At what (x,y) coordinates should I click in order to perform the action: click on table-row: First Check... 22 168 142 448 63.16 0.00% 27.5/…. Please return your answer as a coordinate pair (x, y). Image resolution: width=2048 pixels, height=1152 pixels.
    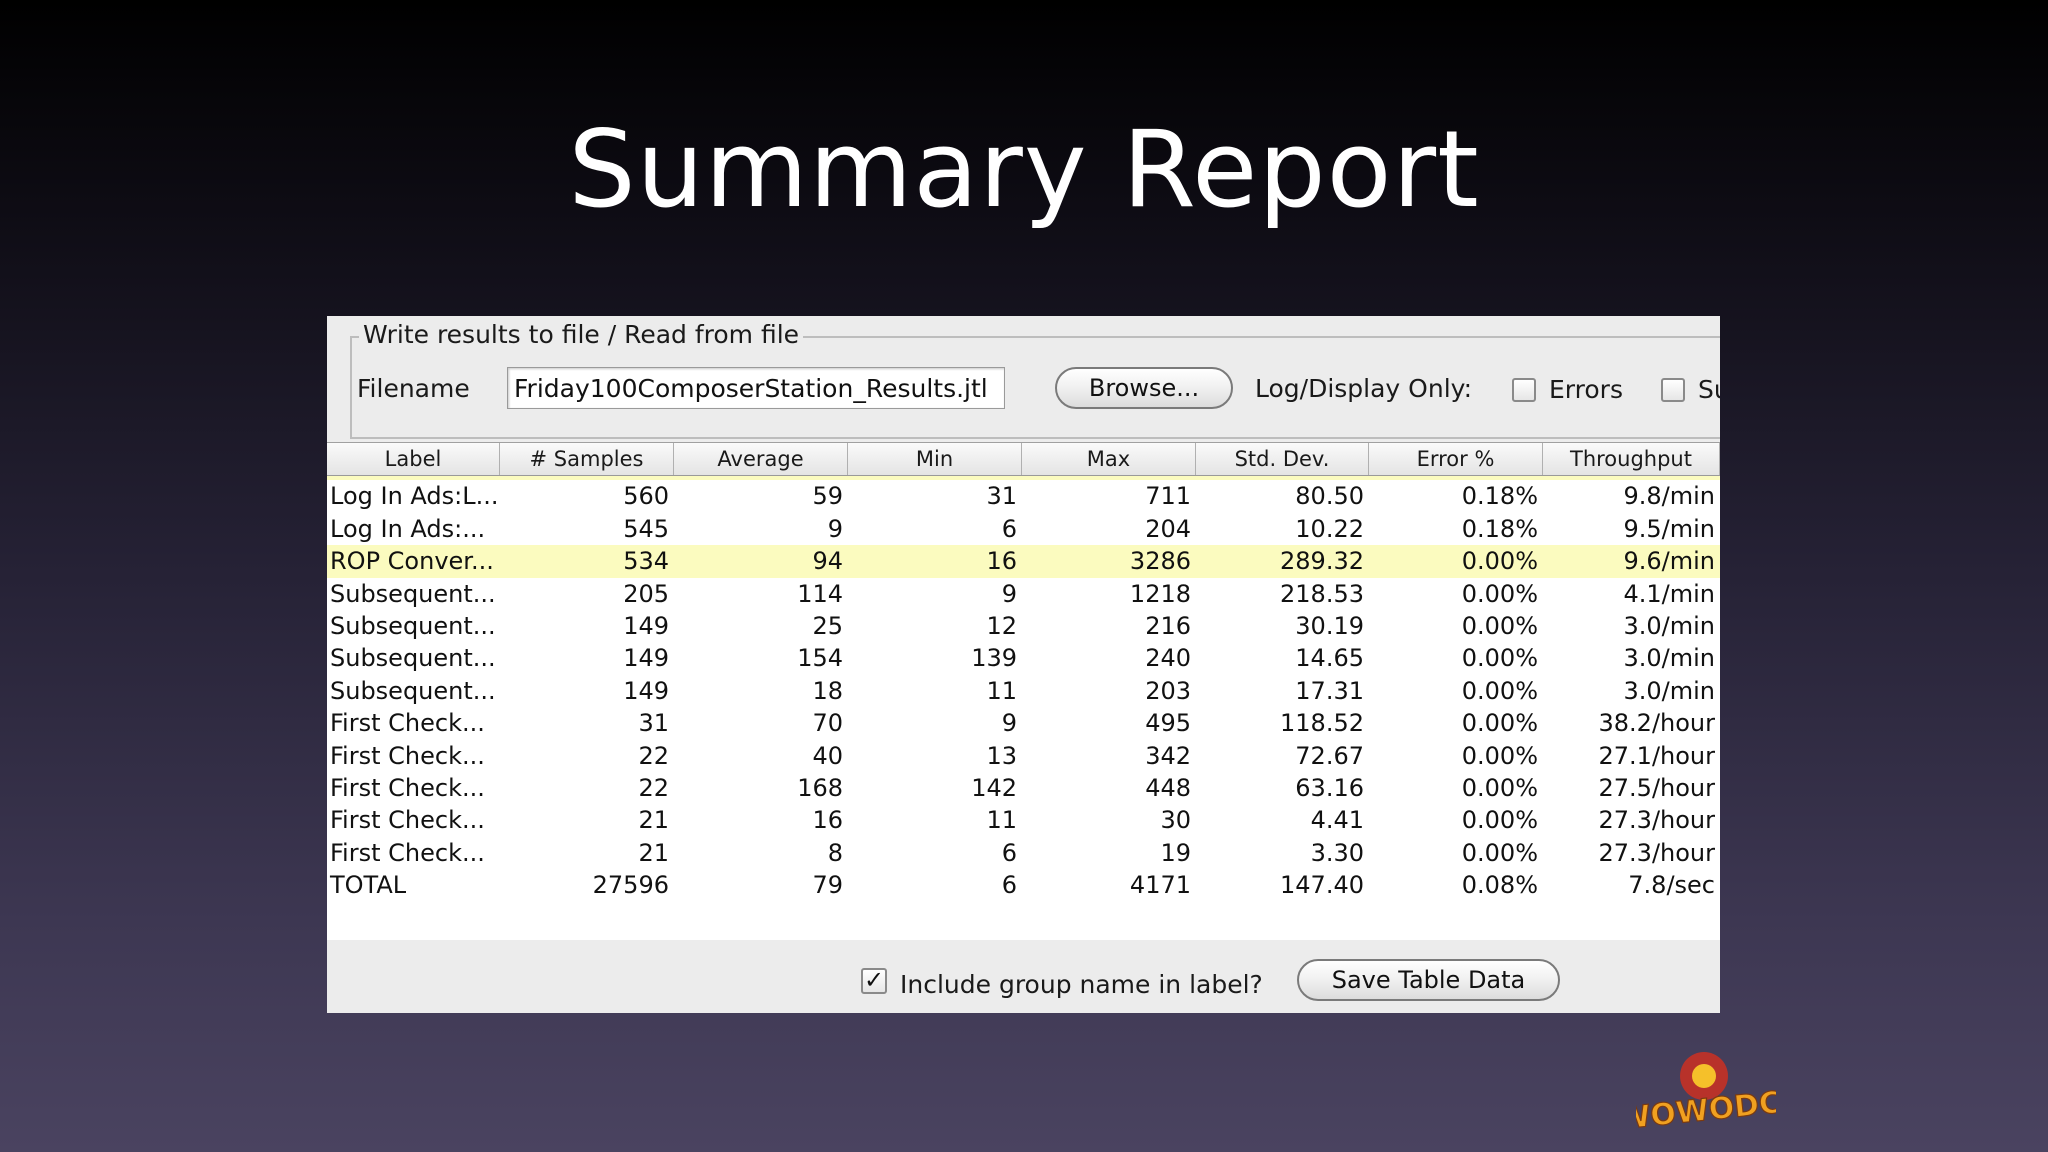
    Looking at the image, I should click on (1023, 788).